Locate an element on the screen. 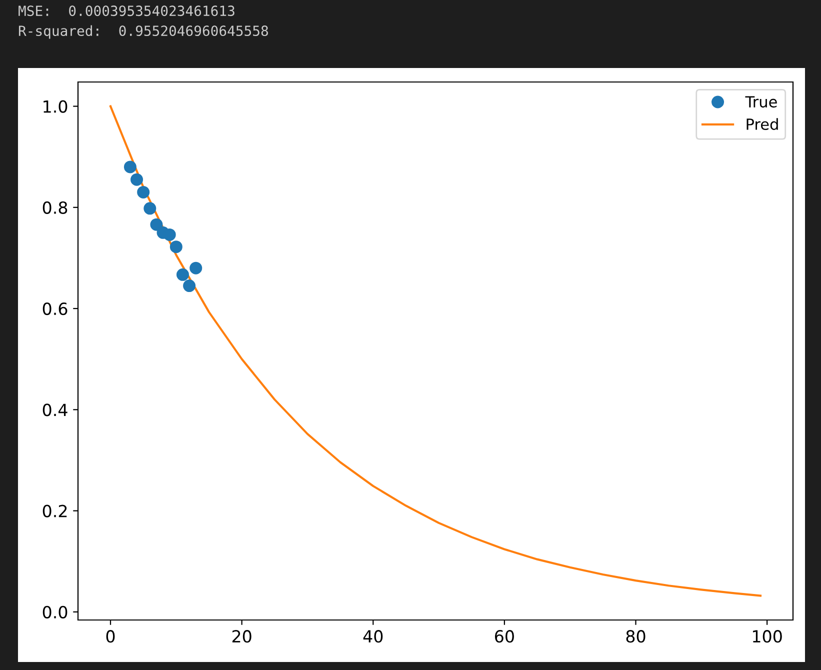 The height and width of the screenshot is (670, 821). text: R-squared: 0.9552046960645558 is located at coordinates (143, 32).